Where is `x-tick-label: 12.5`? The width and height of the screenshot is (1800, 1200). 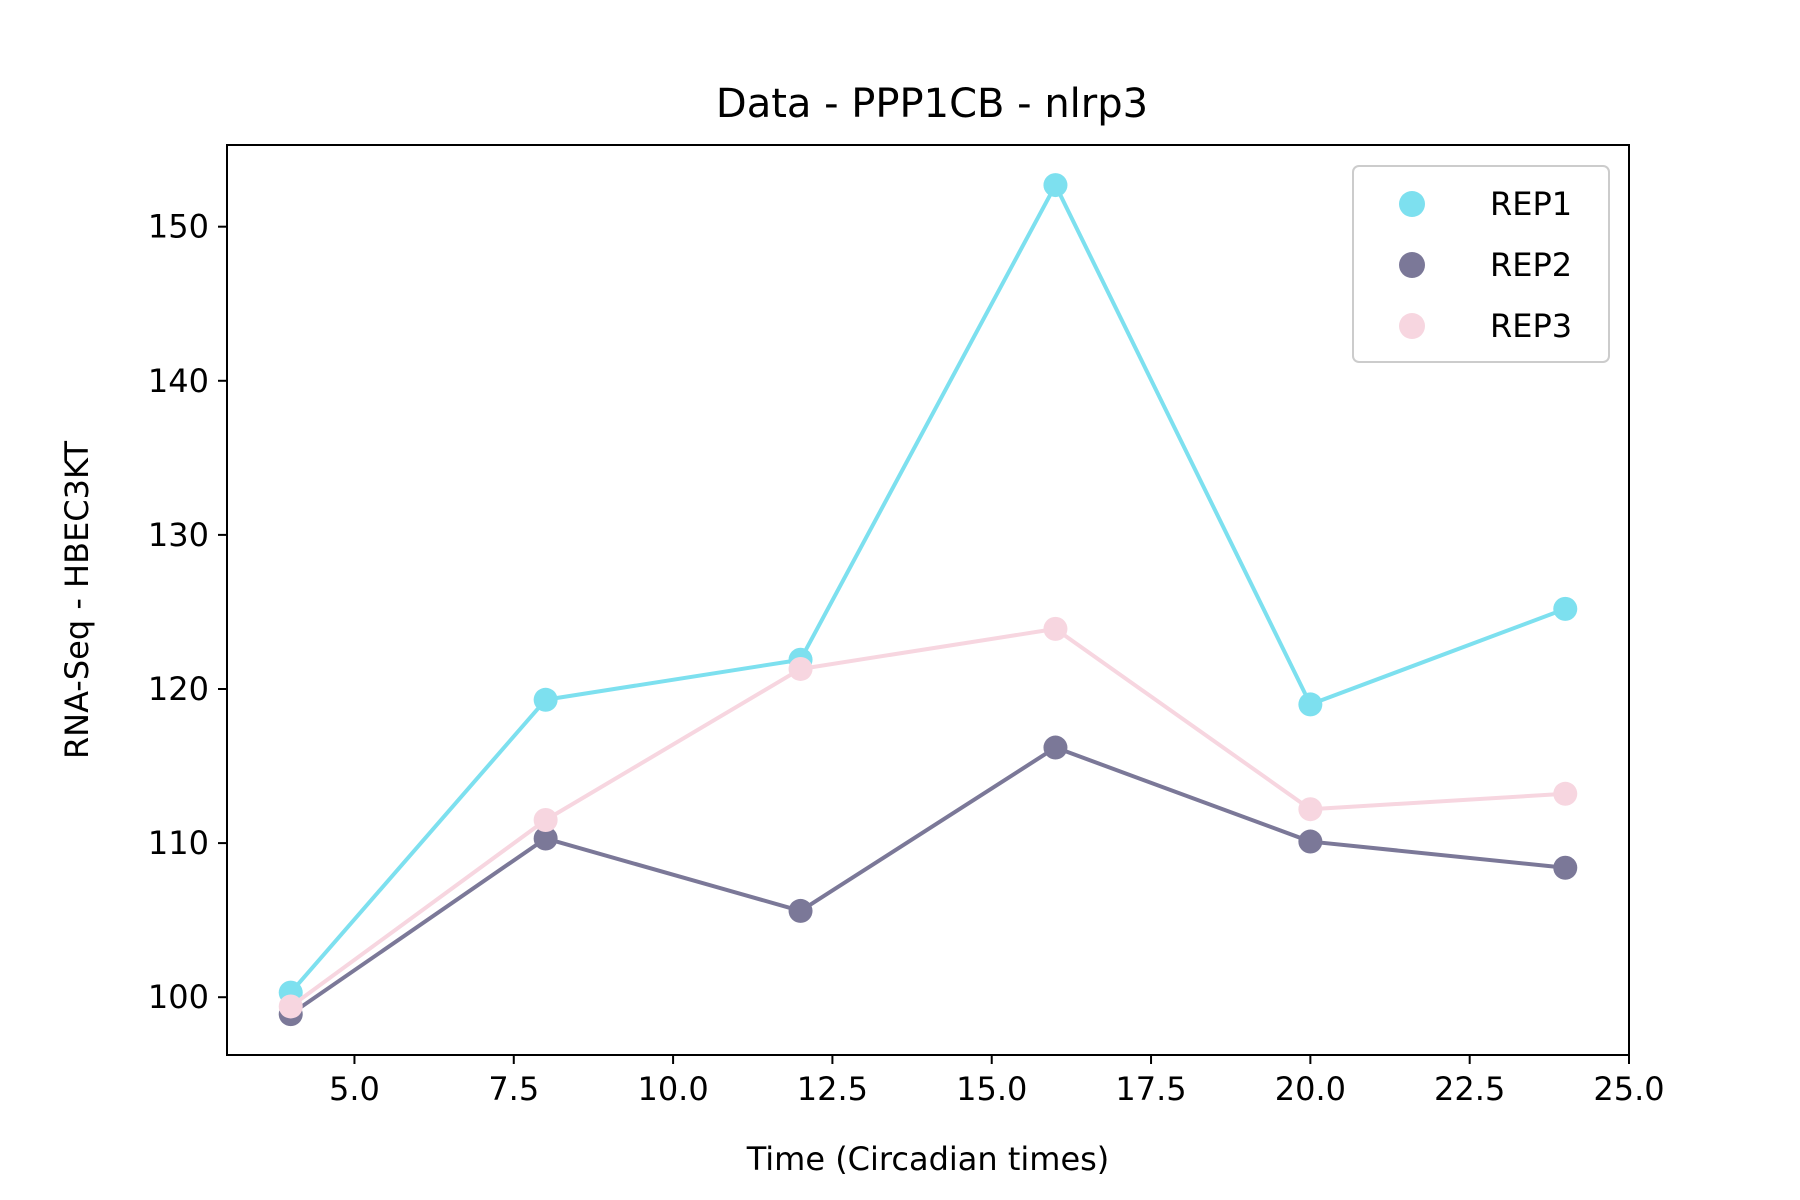 x-tick-label: 12.5 is located at coordinates (832, 1089).